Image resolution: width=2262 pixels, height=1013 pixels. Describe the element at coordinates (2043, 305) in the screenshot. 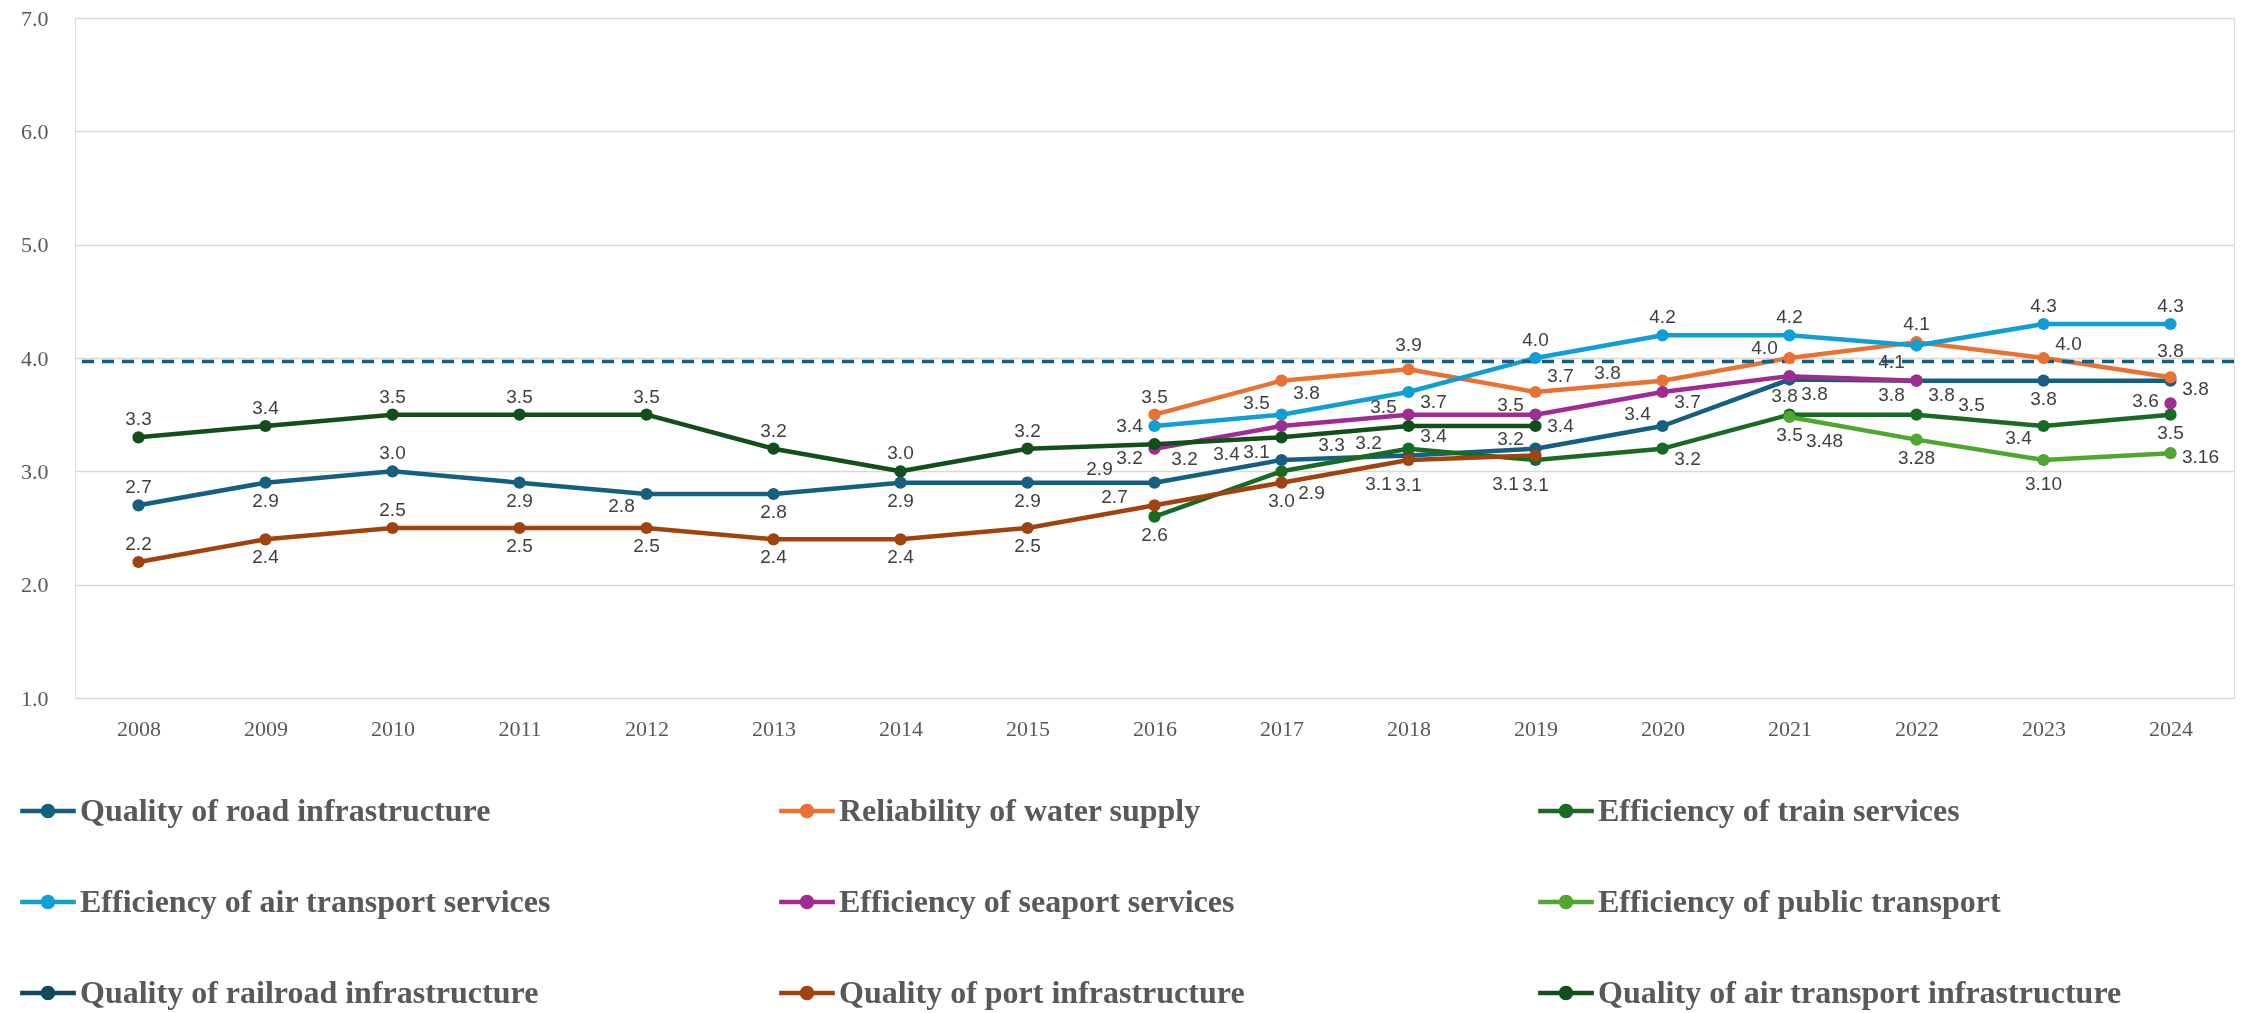

I see `data-label: 4.3` at that location.